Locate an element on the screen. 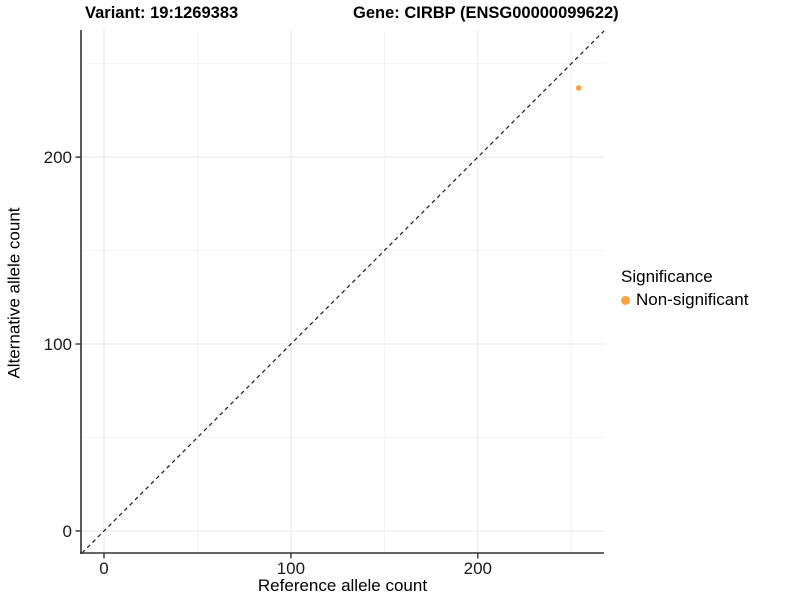 This screenshot has width=800, height=600. plot-title-gene: Gene: CIRBP (ENSG00000099622) is located at coordinates (486, 13).